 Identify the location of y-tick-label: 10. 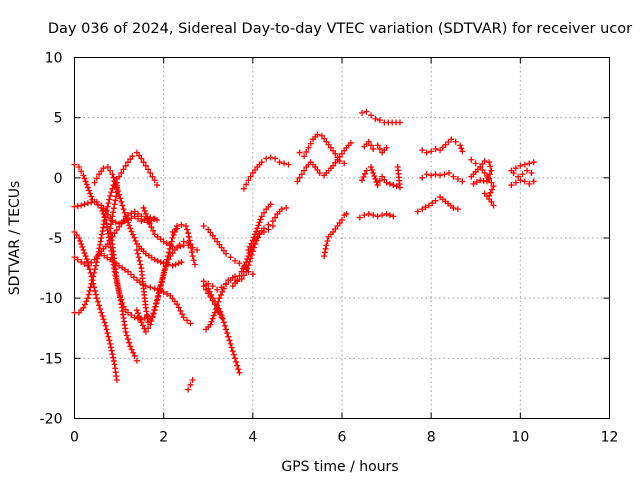
(54, 59).